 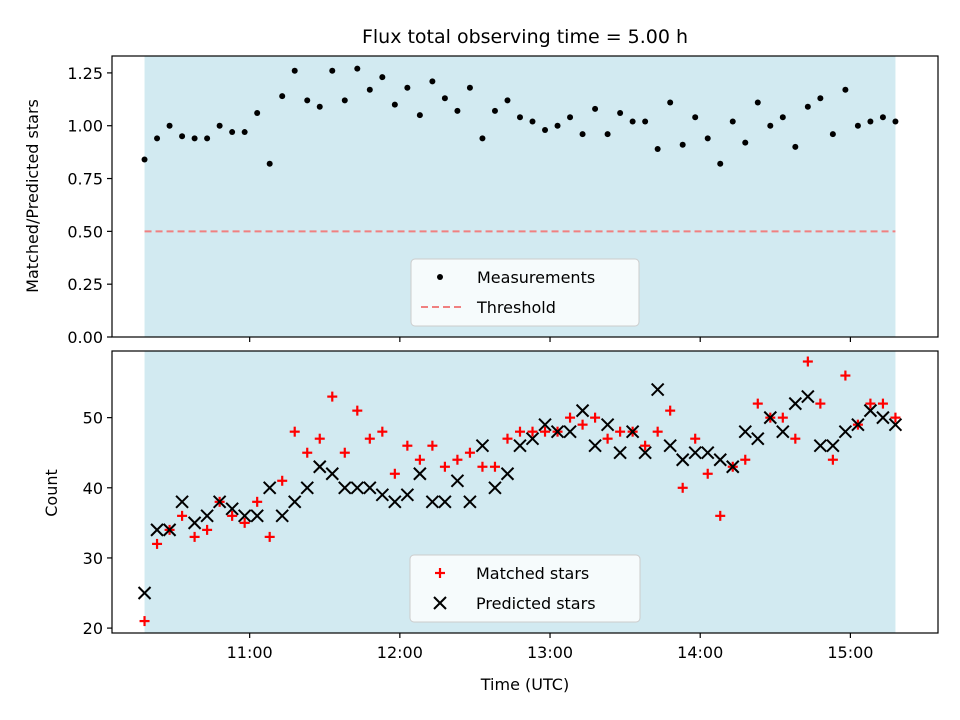 I want to click on bottom-ytick-label: 40, so click(x=93, y=488).